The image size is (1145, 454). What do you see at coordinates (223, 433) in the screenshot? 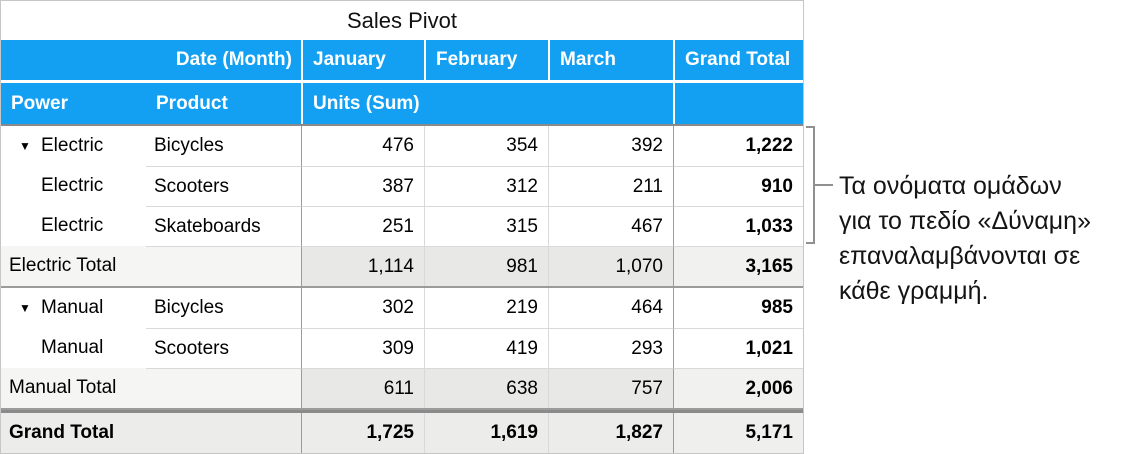
I see `grand-total-spacer-cell` at bounding box center [223, 433].